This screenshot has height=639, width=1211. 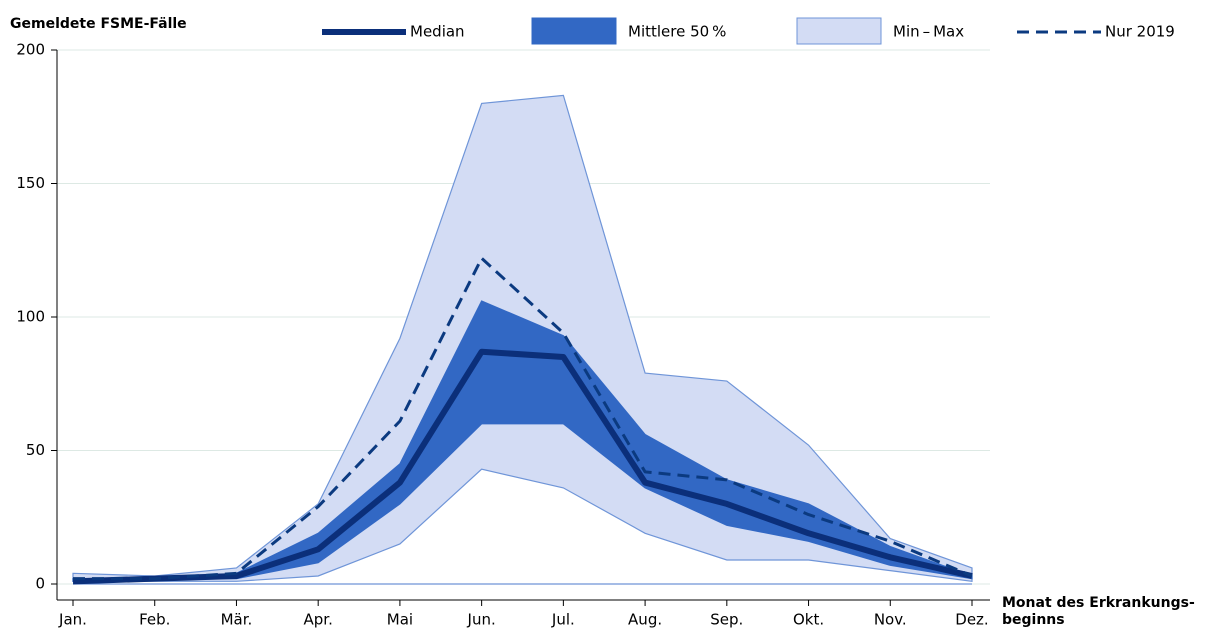 I want to click on x-tick-label: Apr., so click(x=318, y=620).